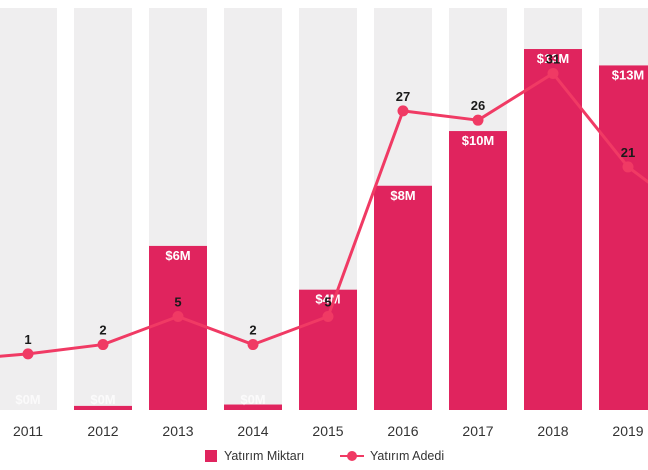 Image resolution: width=648 pixels, height=470 pixels. What do you see at coordinates (102, 431) in the screenshot?
I see `x-tick-label: 2012` at bounding box center [102, 431].